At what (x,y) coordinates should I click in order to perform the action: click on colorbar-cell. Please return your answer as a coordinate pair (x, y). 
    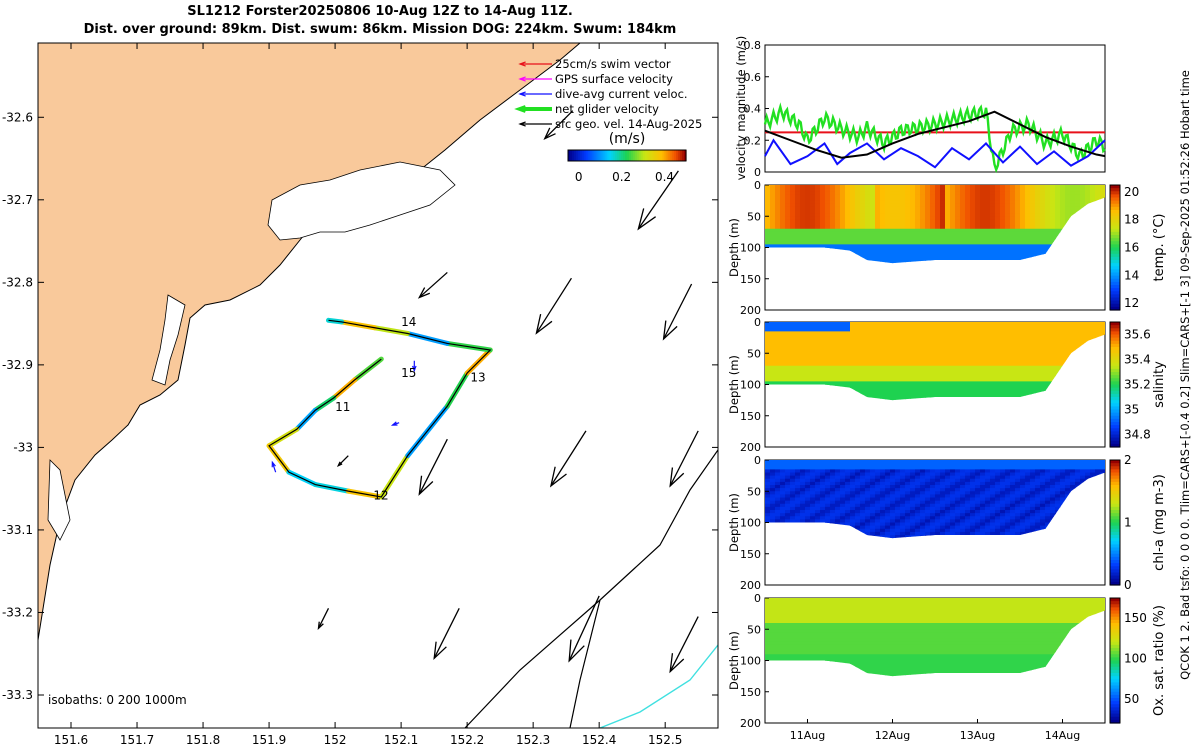
    Looking at the image, I should click on (665, 155).